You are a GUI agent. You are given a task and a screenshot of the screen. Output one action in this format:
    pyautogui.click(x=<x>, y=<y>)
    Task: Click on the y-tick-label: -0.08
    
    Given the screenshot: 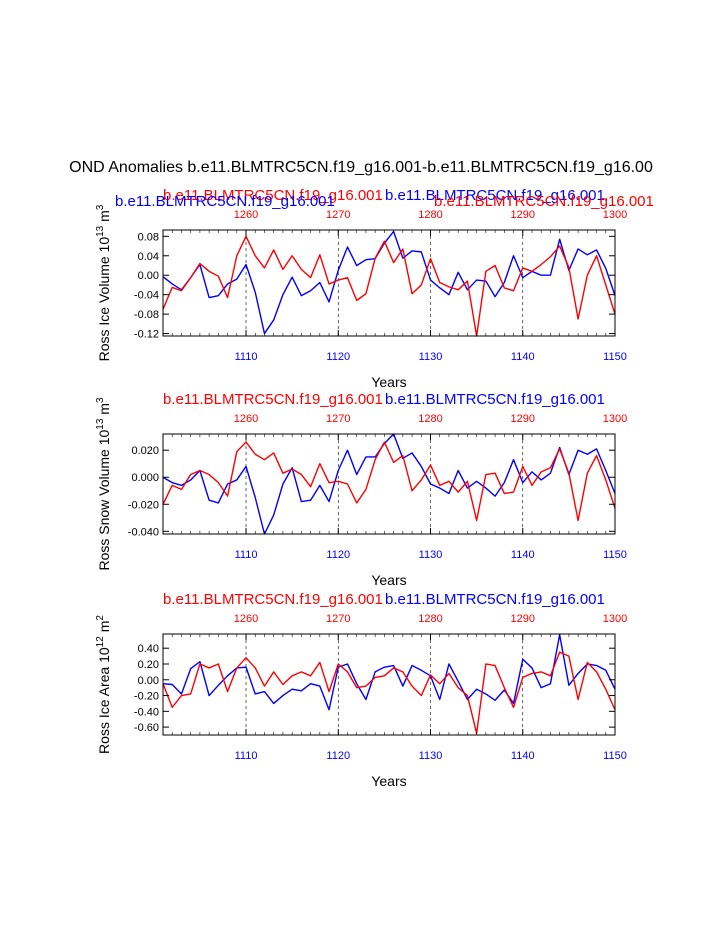 What is the action you would take?
    pyautogui.click(x=146, y=315)
    